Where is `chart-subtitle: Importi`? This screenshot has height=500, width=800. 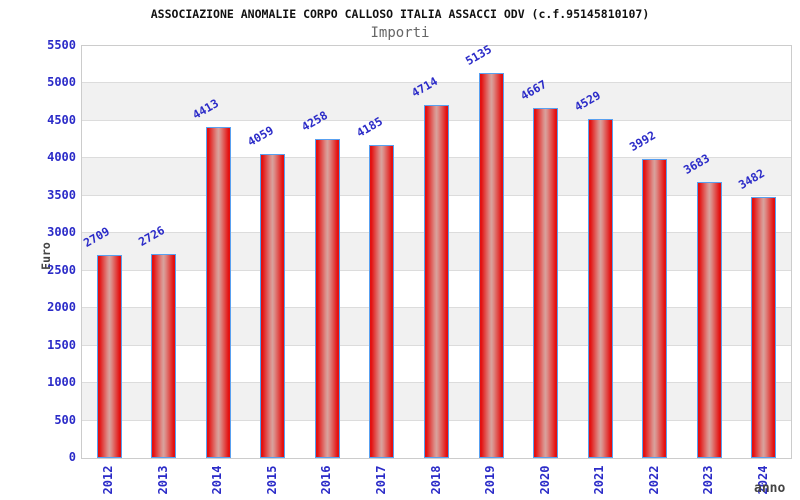
chart-subtitle: Importi is located at coordinates (400, 33).